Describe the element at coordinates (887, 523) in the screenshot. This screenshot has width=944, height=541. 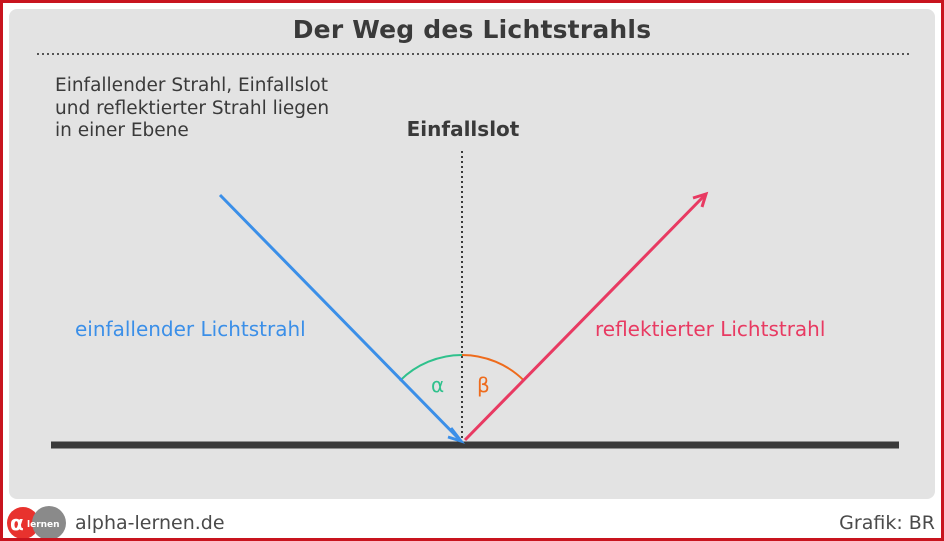
I see `image-credit: Grafik: BR` at that location.